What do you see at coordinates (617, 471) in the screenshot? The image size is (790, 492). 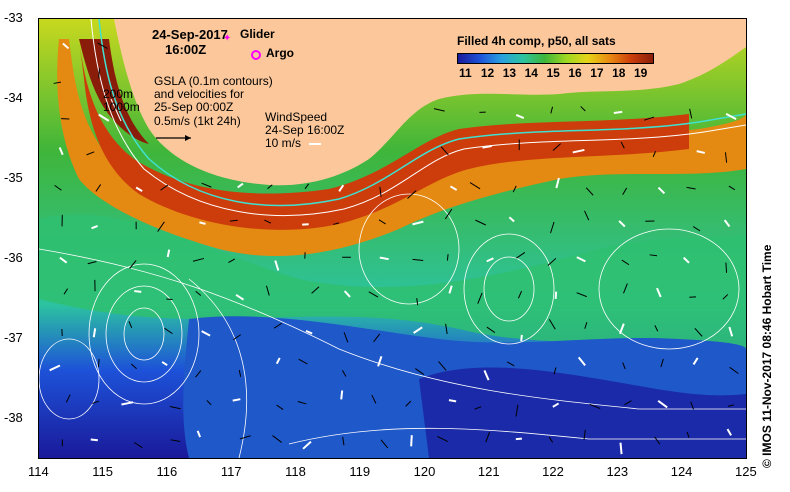 I see `x-tick-123: 123` at bounding box center [617, 471].